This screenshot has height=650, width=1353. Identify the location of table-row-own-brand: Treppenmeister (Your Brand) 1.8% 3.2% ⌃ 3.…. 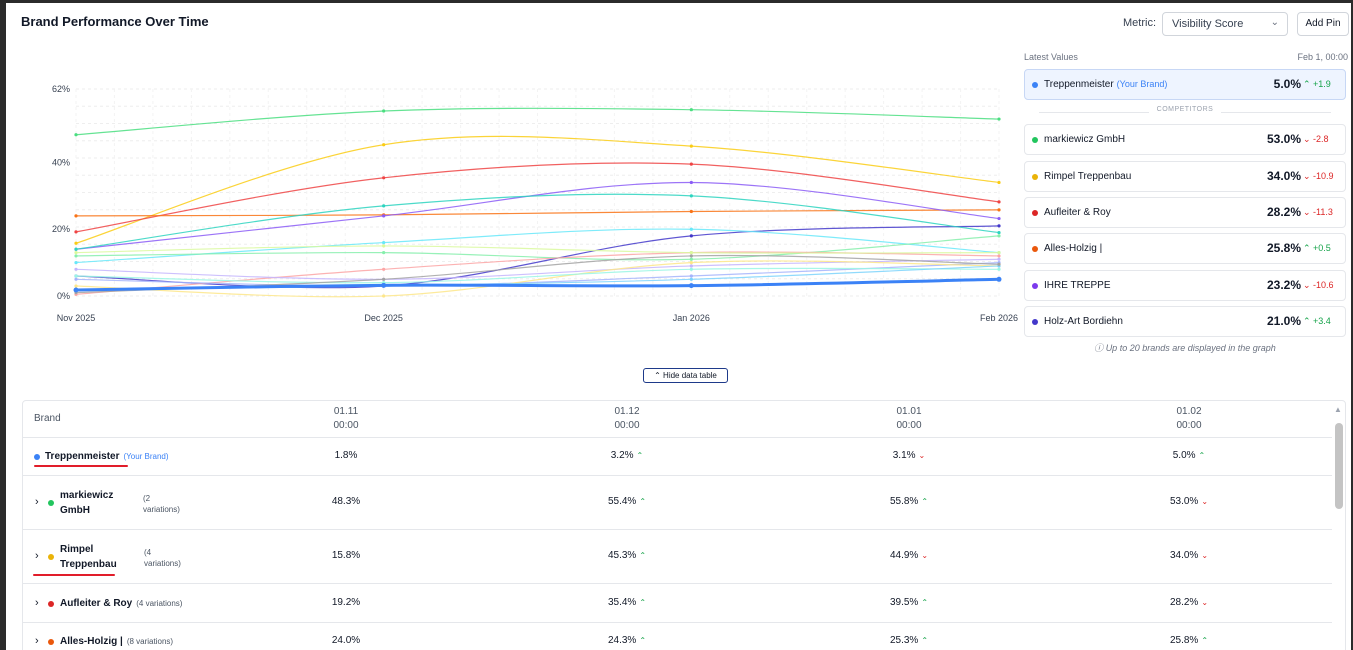
(677, 457).